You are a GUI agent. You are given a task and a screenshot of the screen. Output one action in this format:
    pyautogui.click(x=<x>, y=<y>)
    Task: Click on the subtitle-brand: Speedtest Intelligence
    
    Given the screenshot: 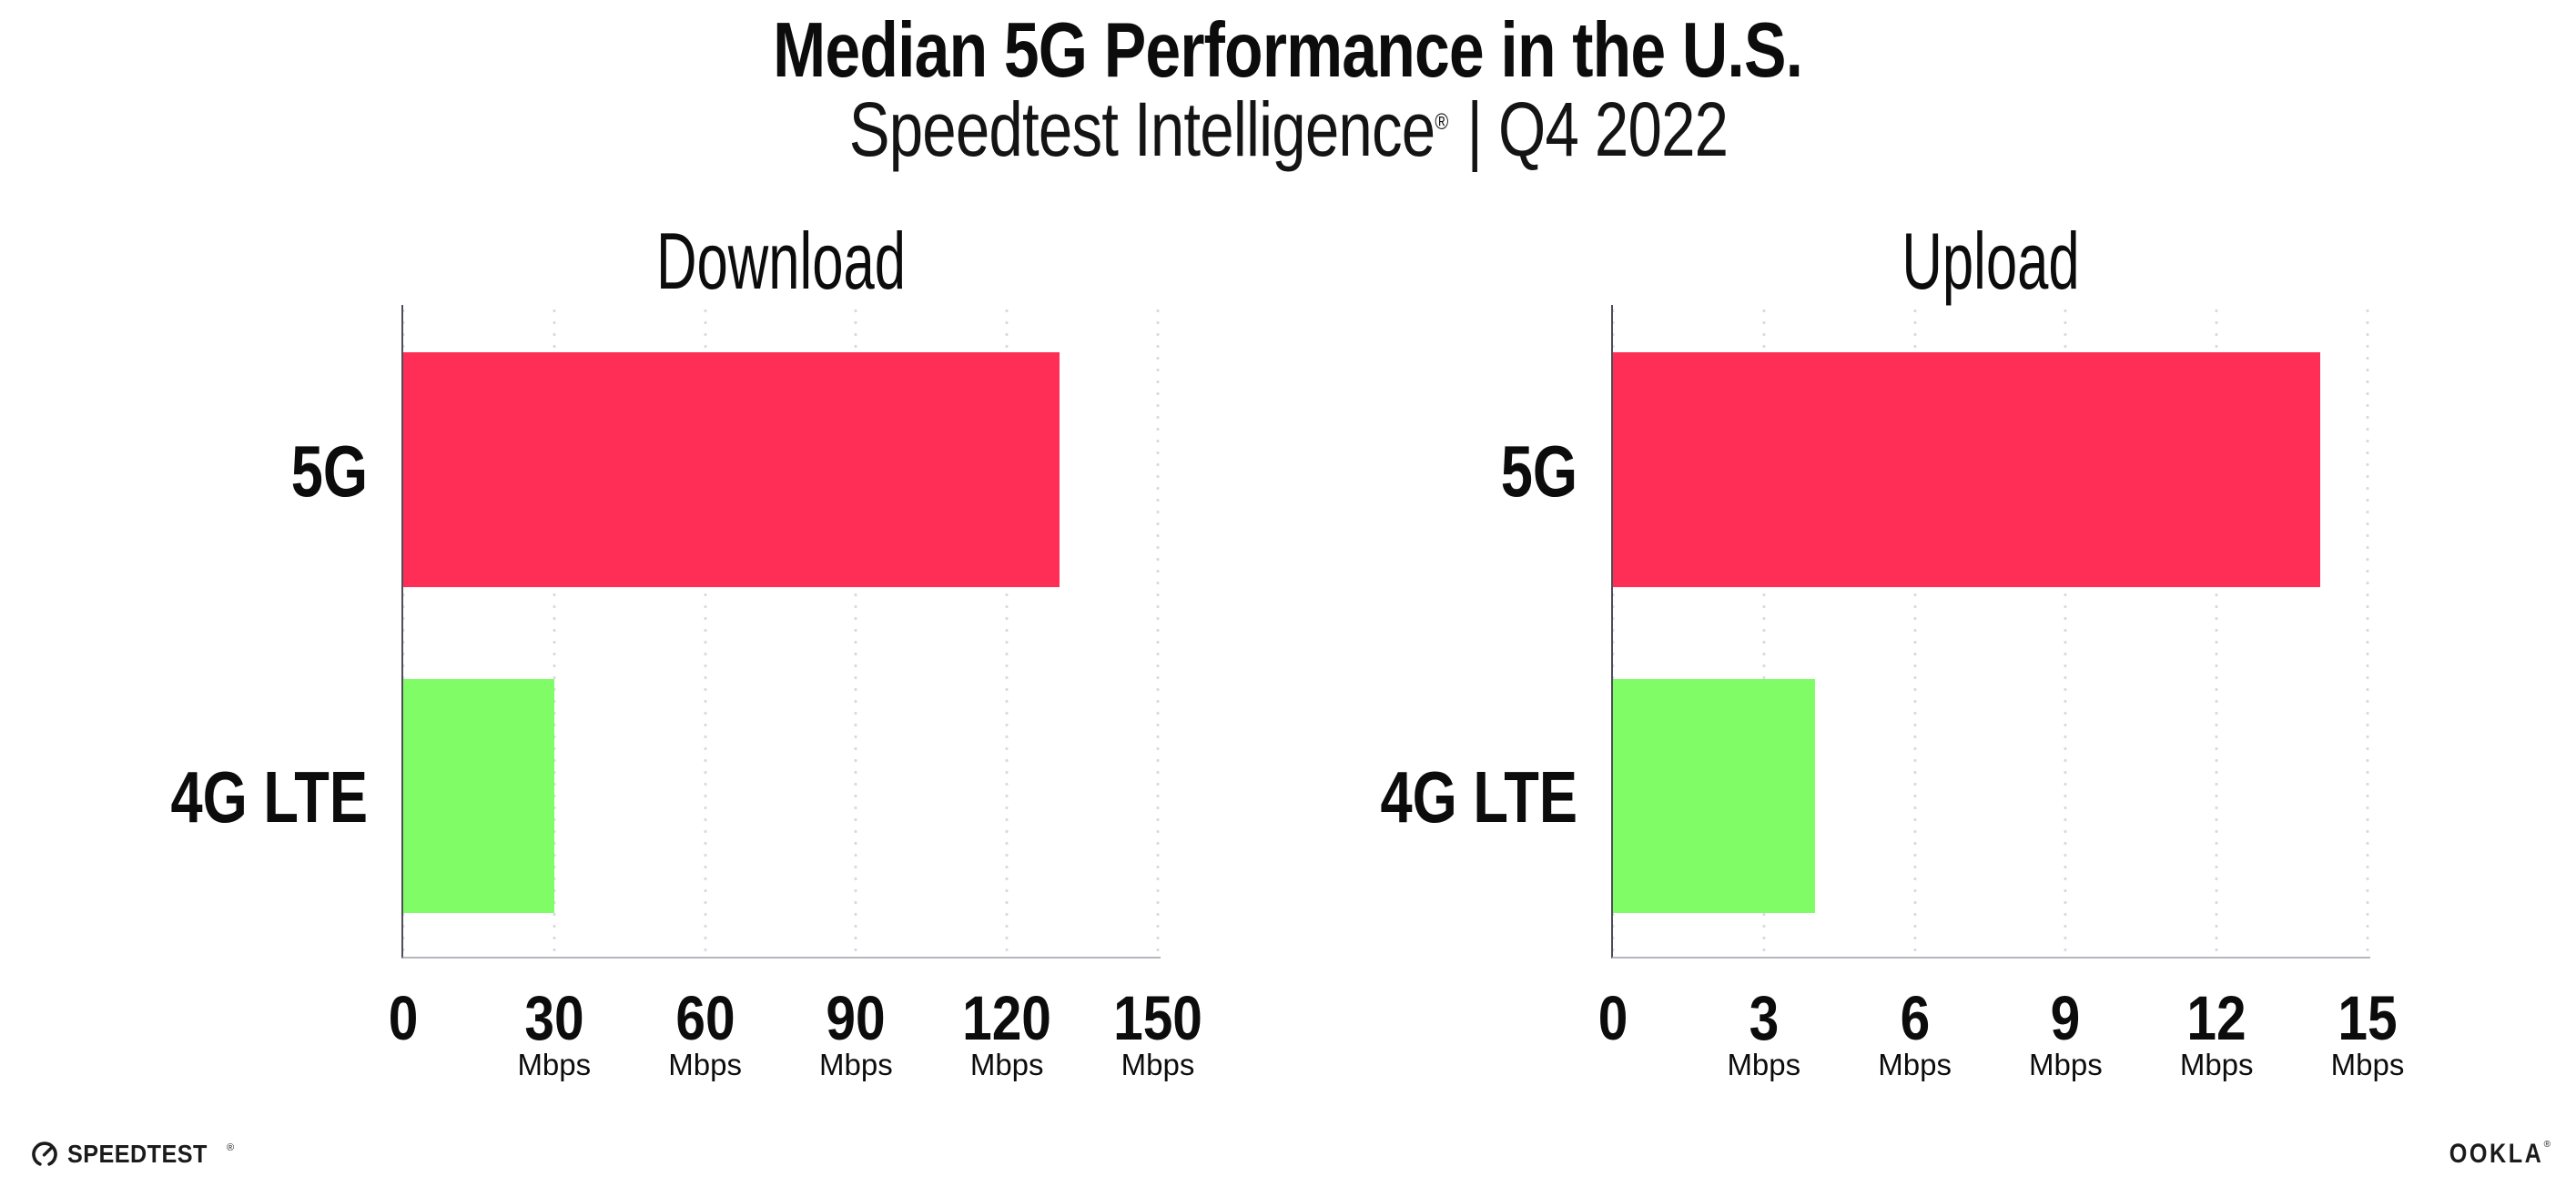 What is the action you would take?
    pyautogui.click(x=1141, y=129)
    